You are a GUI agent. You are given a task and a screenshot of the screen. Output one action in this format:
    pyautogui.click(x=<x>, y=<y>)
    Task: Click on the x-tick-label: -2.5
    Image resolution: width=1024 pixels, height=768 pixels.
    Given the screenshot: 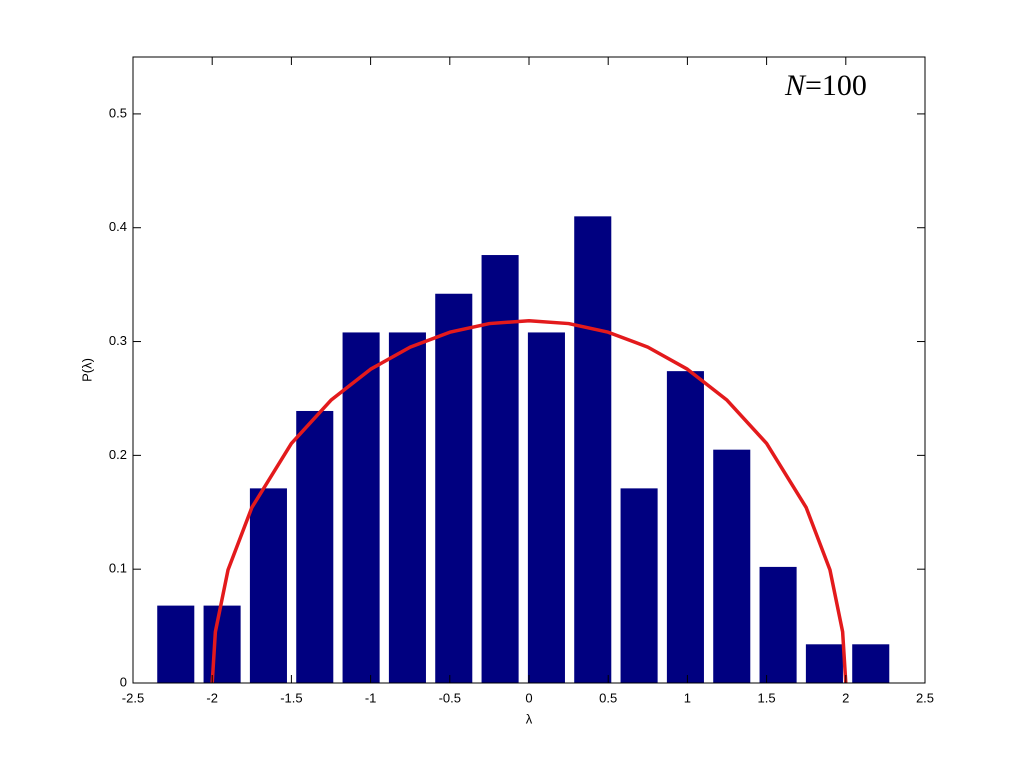 What is the action you would take?
    pyautogui.click(x=133, y=697)
    